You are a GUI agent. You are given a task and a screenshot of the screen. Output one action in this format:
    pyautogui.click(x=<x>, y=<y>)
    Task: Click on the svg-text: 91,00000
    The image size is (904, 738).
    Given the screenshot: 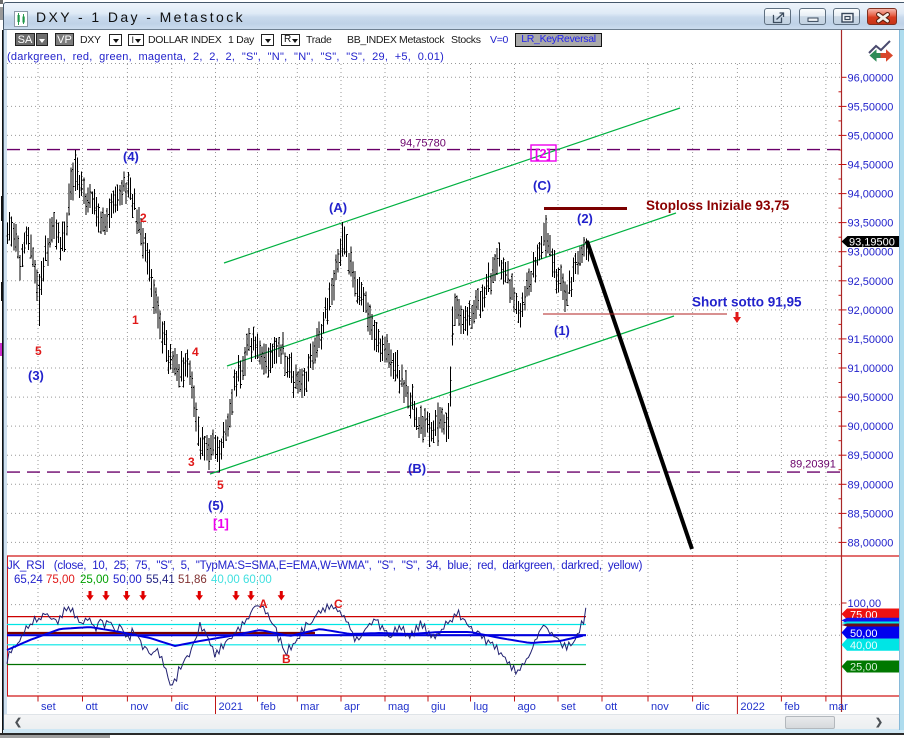 What is the action you would take?
    pyautogui.click(x=871, y=369)
    